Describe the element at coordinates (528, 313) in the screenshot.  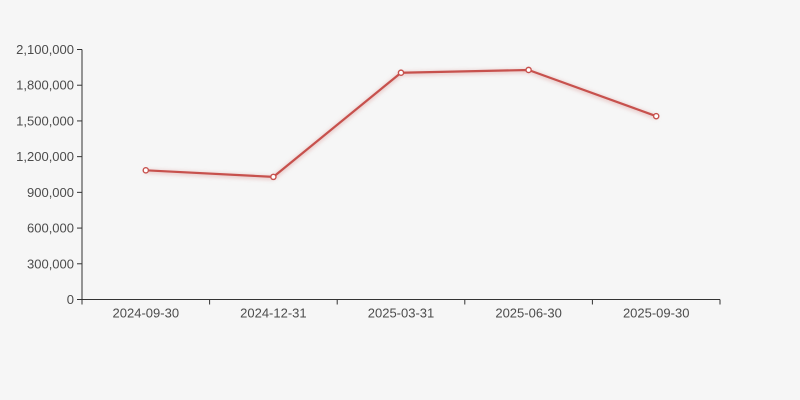
I see `x-axis-label: 2025-06-30` at that location.